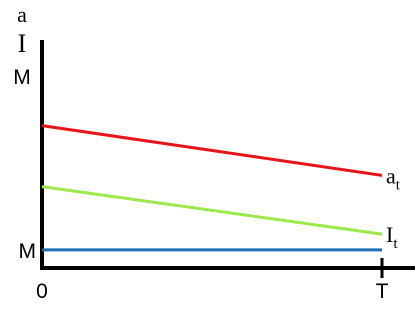  What do you see at coordinates (28, 251) in the screenshot?
I see `y-tick-label-m: M` at bounding box center [28, 251].